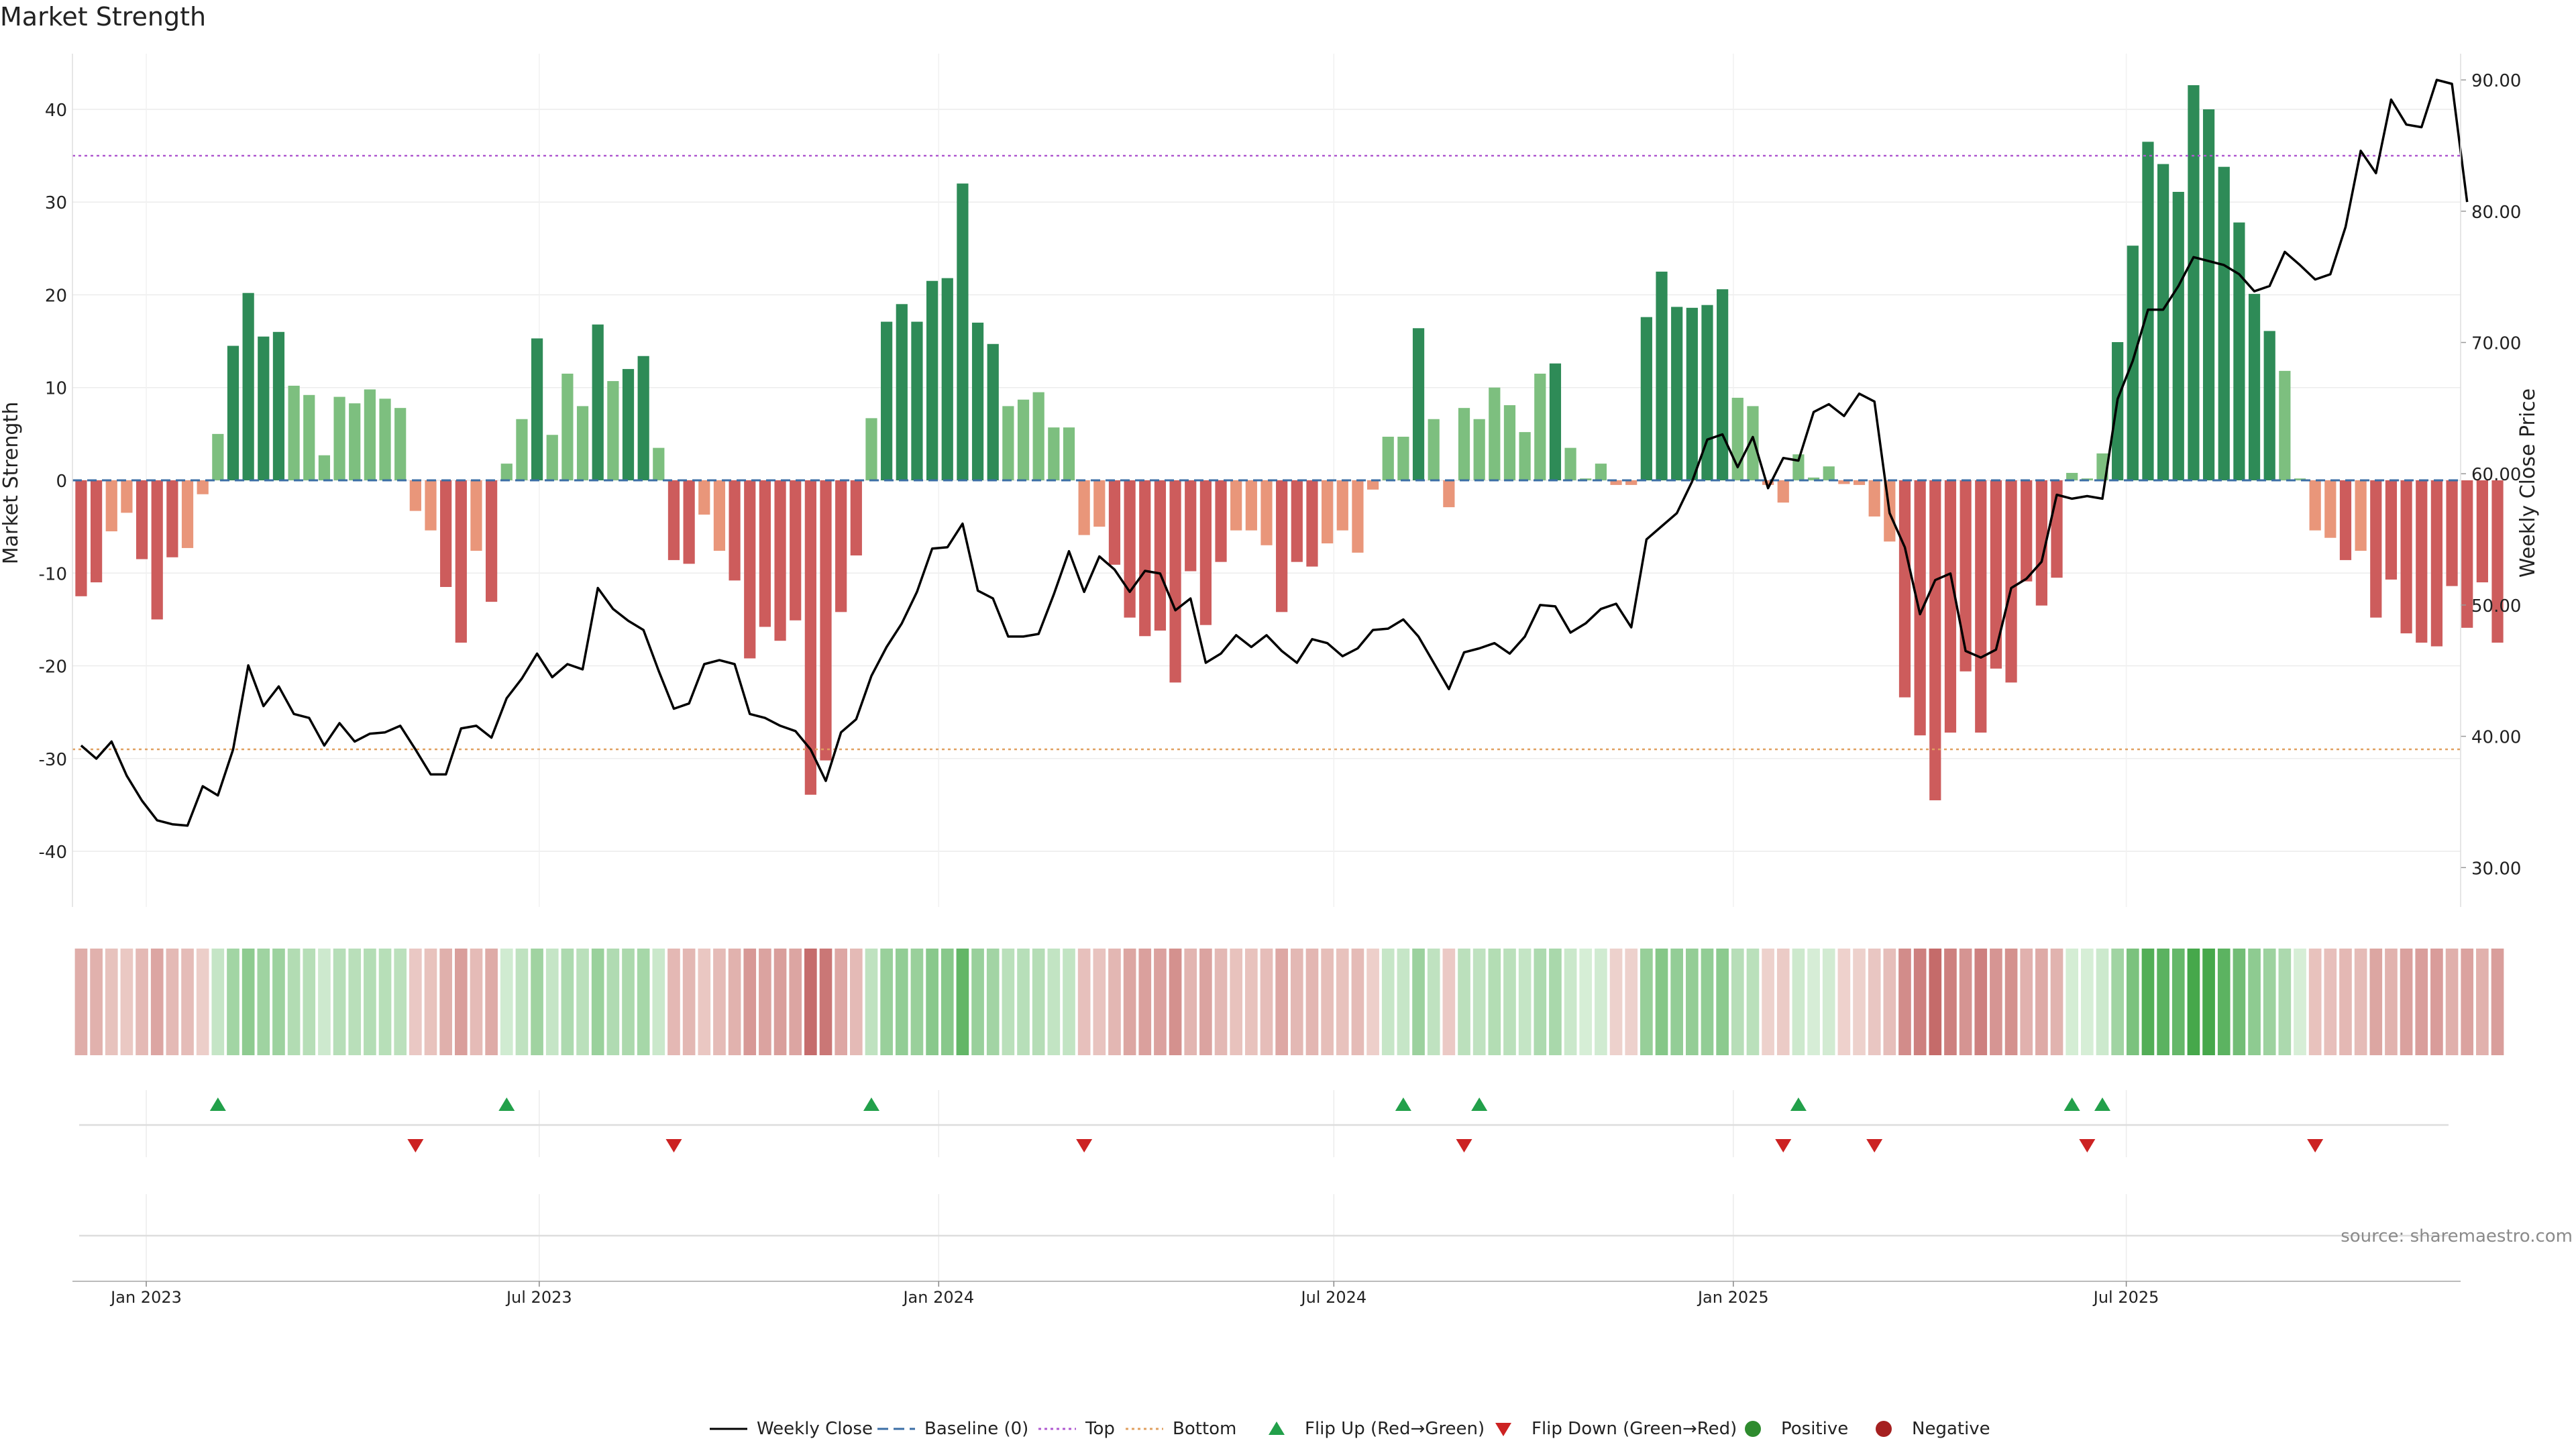  I want to click on legend-item: Flip Down (Green→Red), so click(1616, 1429).